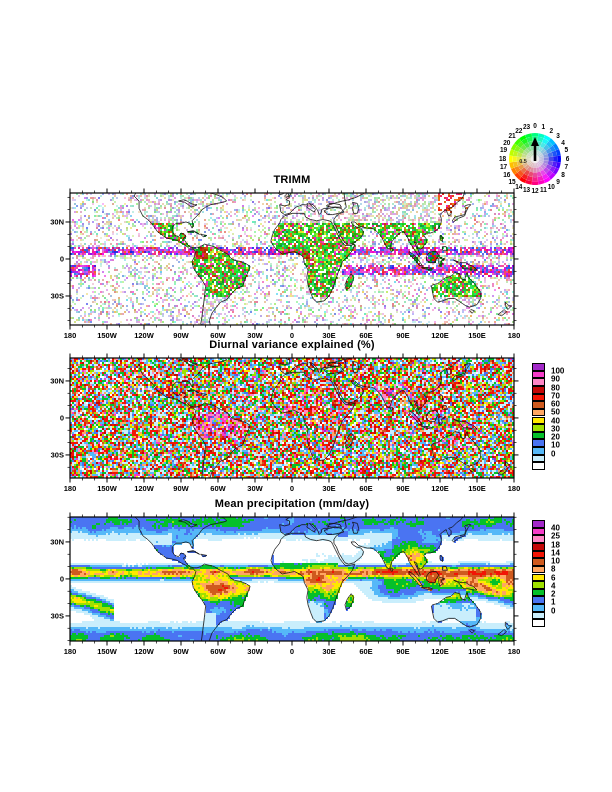 This screenshot has width=612, height=792. I want to click on colorbar-tick-label: 4, so click(553, 586).